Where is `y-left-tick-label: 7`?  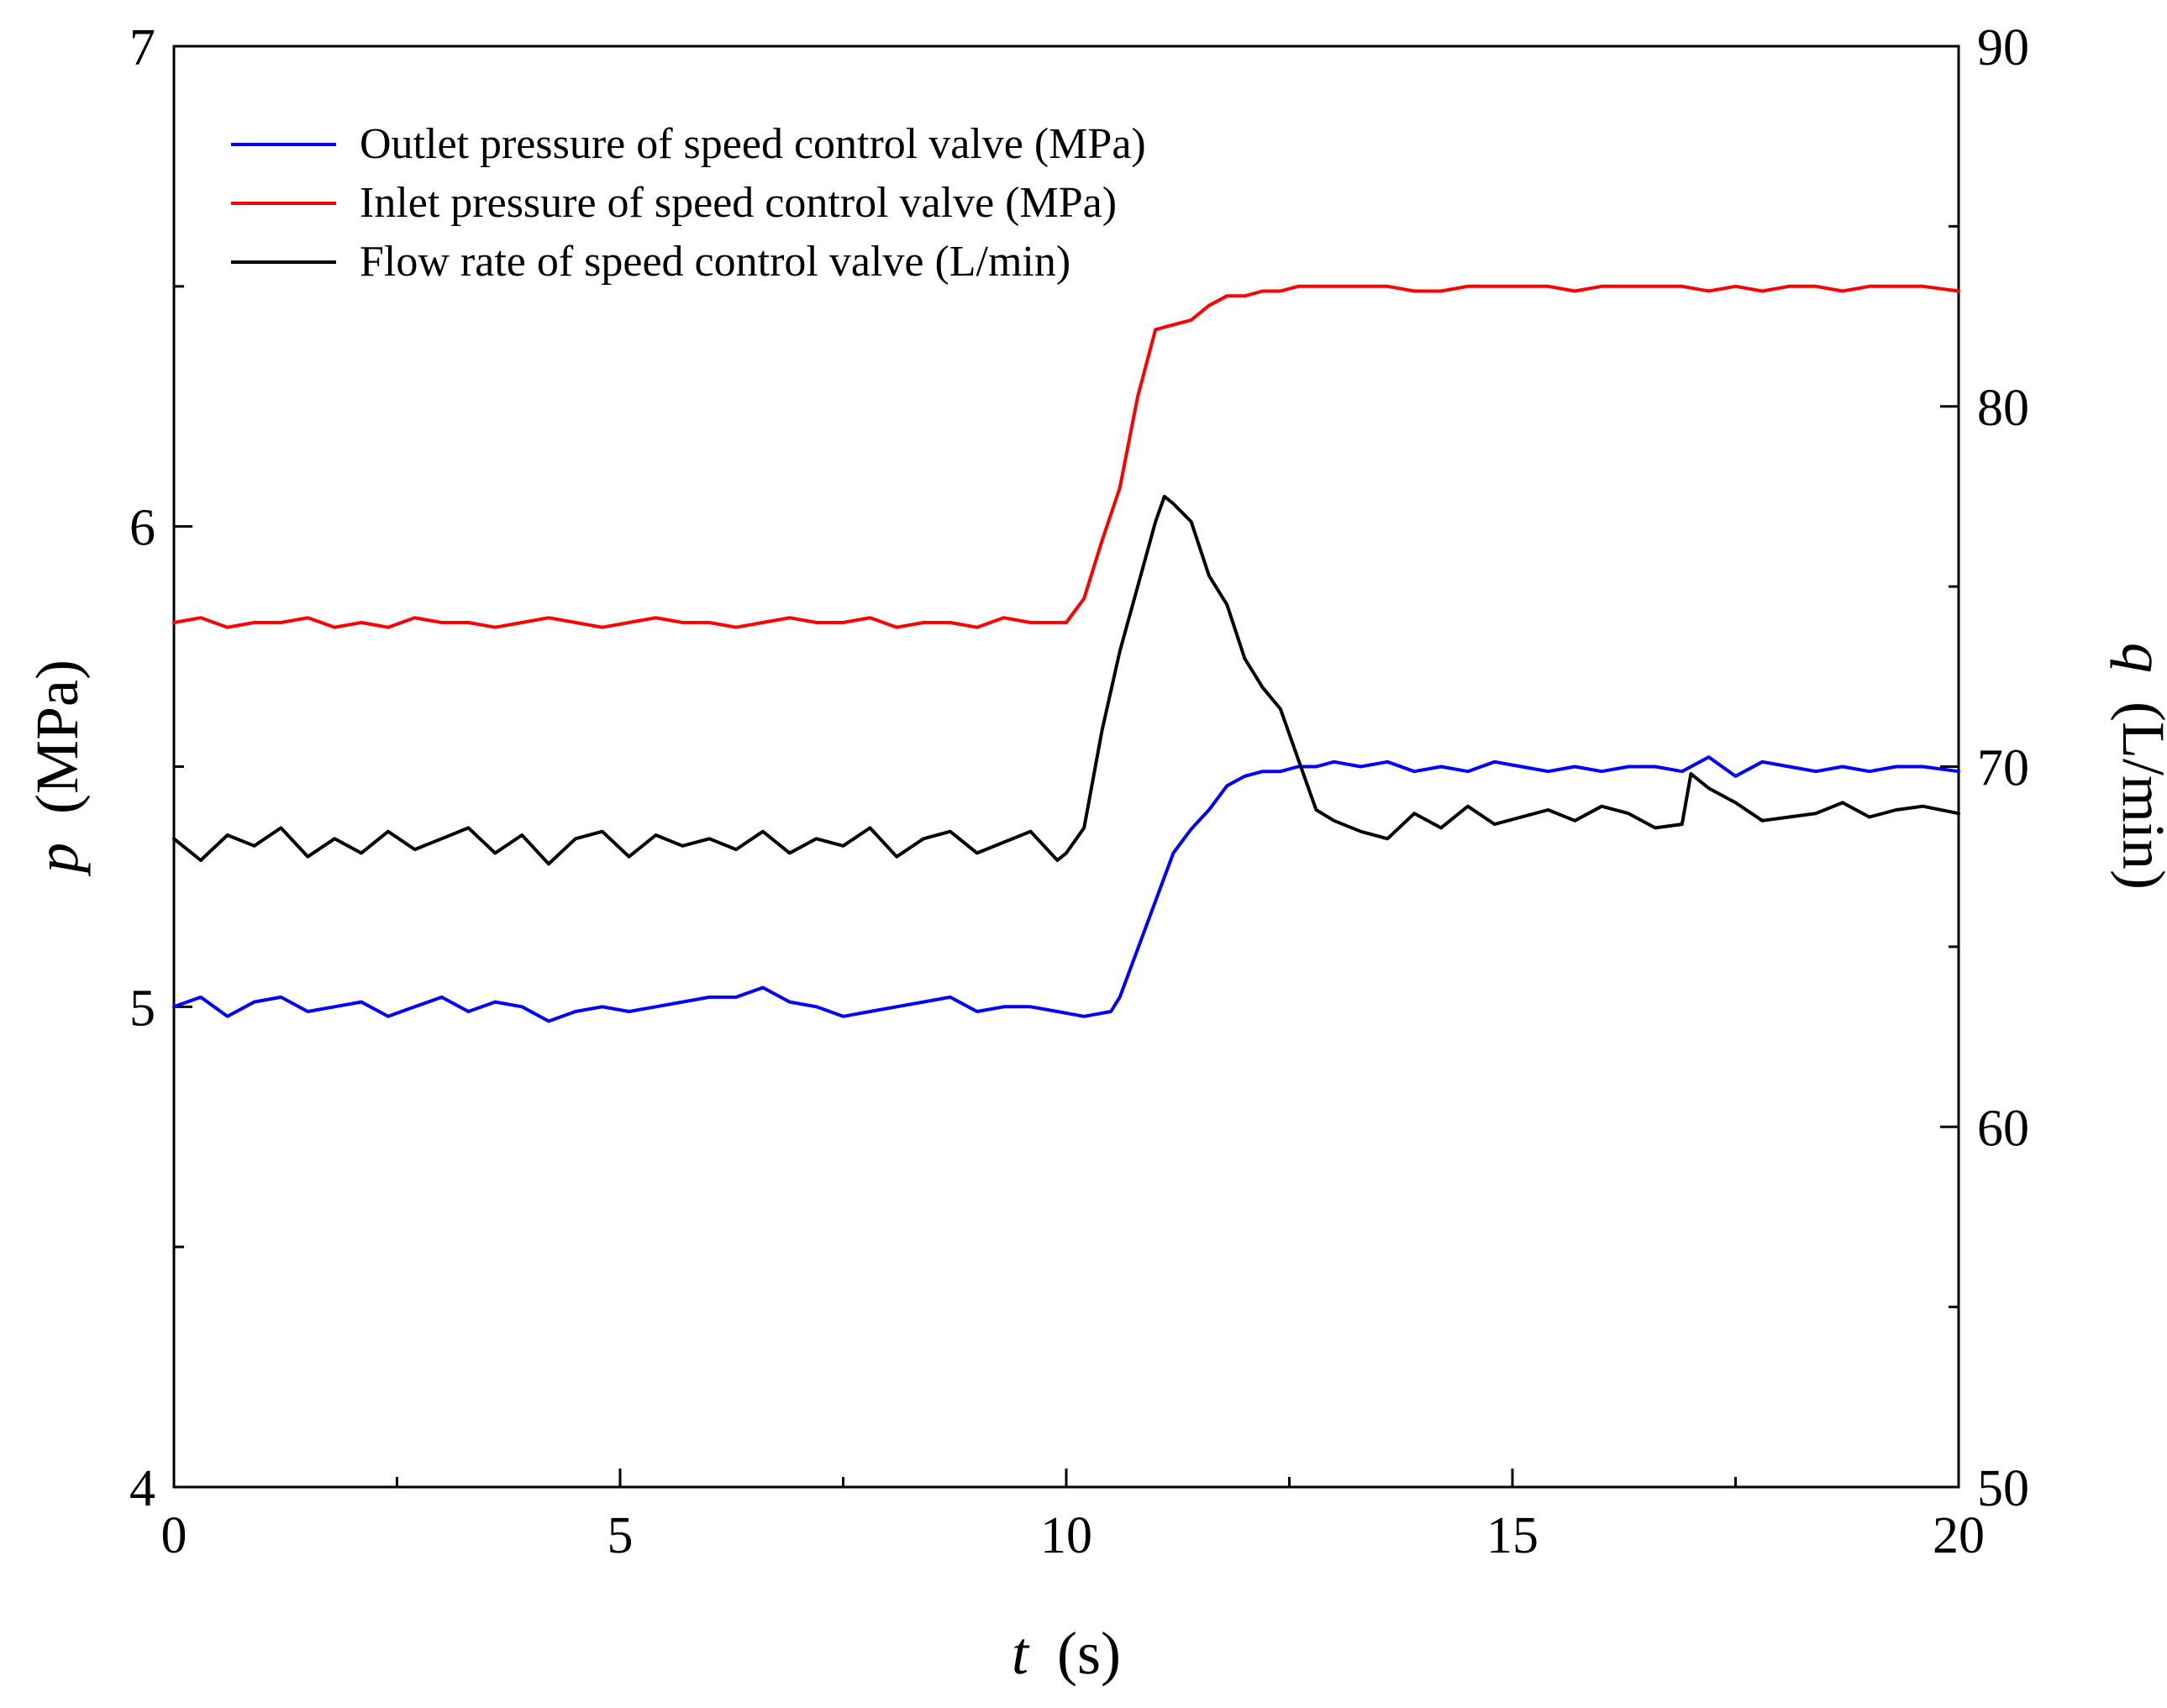 y-left-tick-label: 7 is located at coordinates (142, 47).